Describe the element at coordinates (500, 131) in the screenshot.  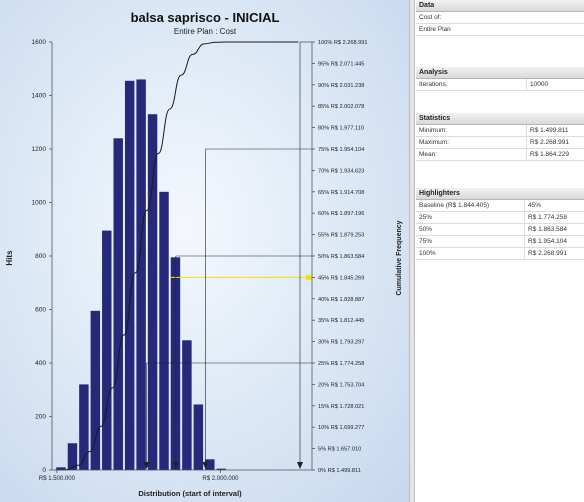
I see `statistics-row: Minimum: R$ 1.499.811` at that location.